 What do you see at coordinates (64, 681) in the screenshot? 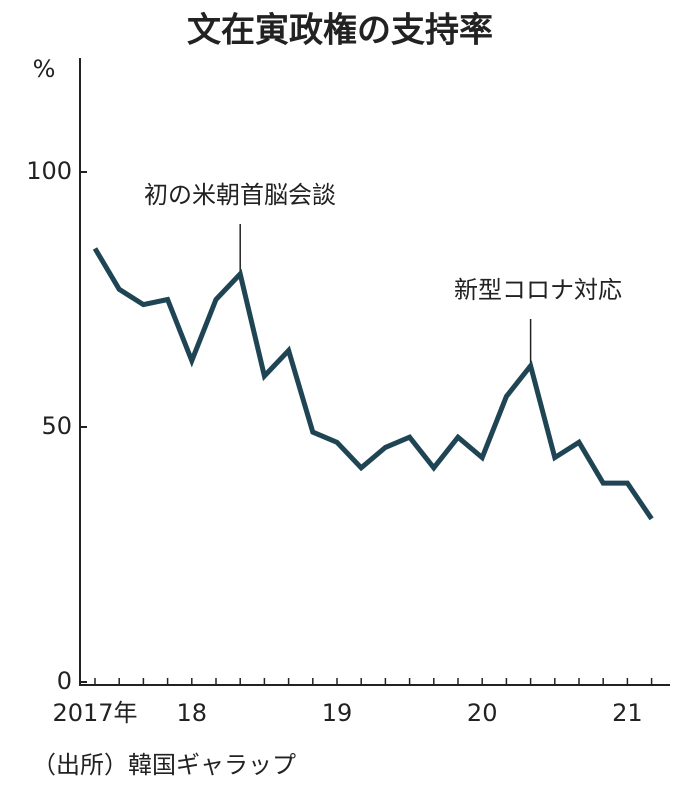
I see `y-tick-label: 0` at bounding box center [64, 681].